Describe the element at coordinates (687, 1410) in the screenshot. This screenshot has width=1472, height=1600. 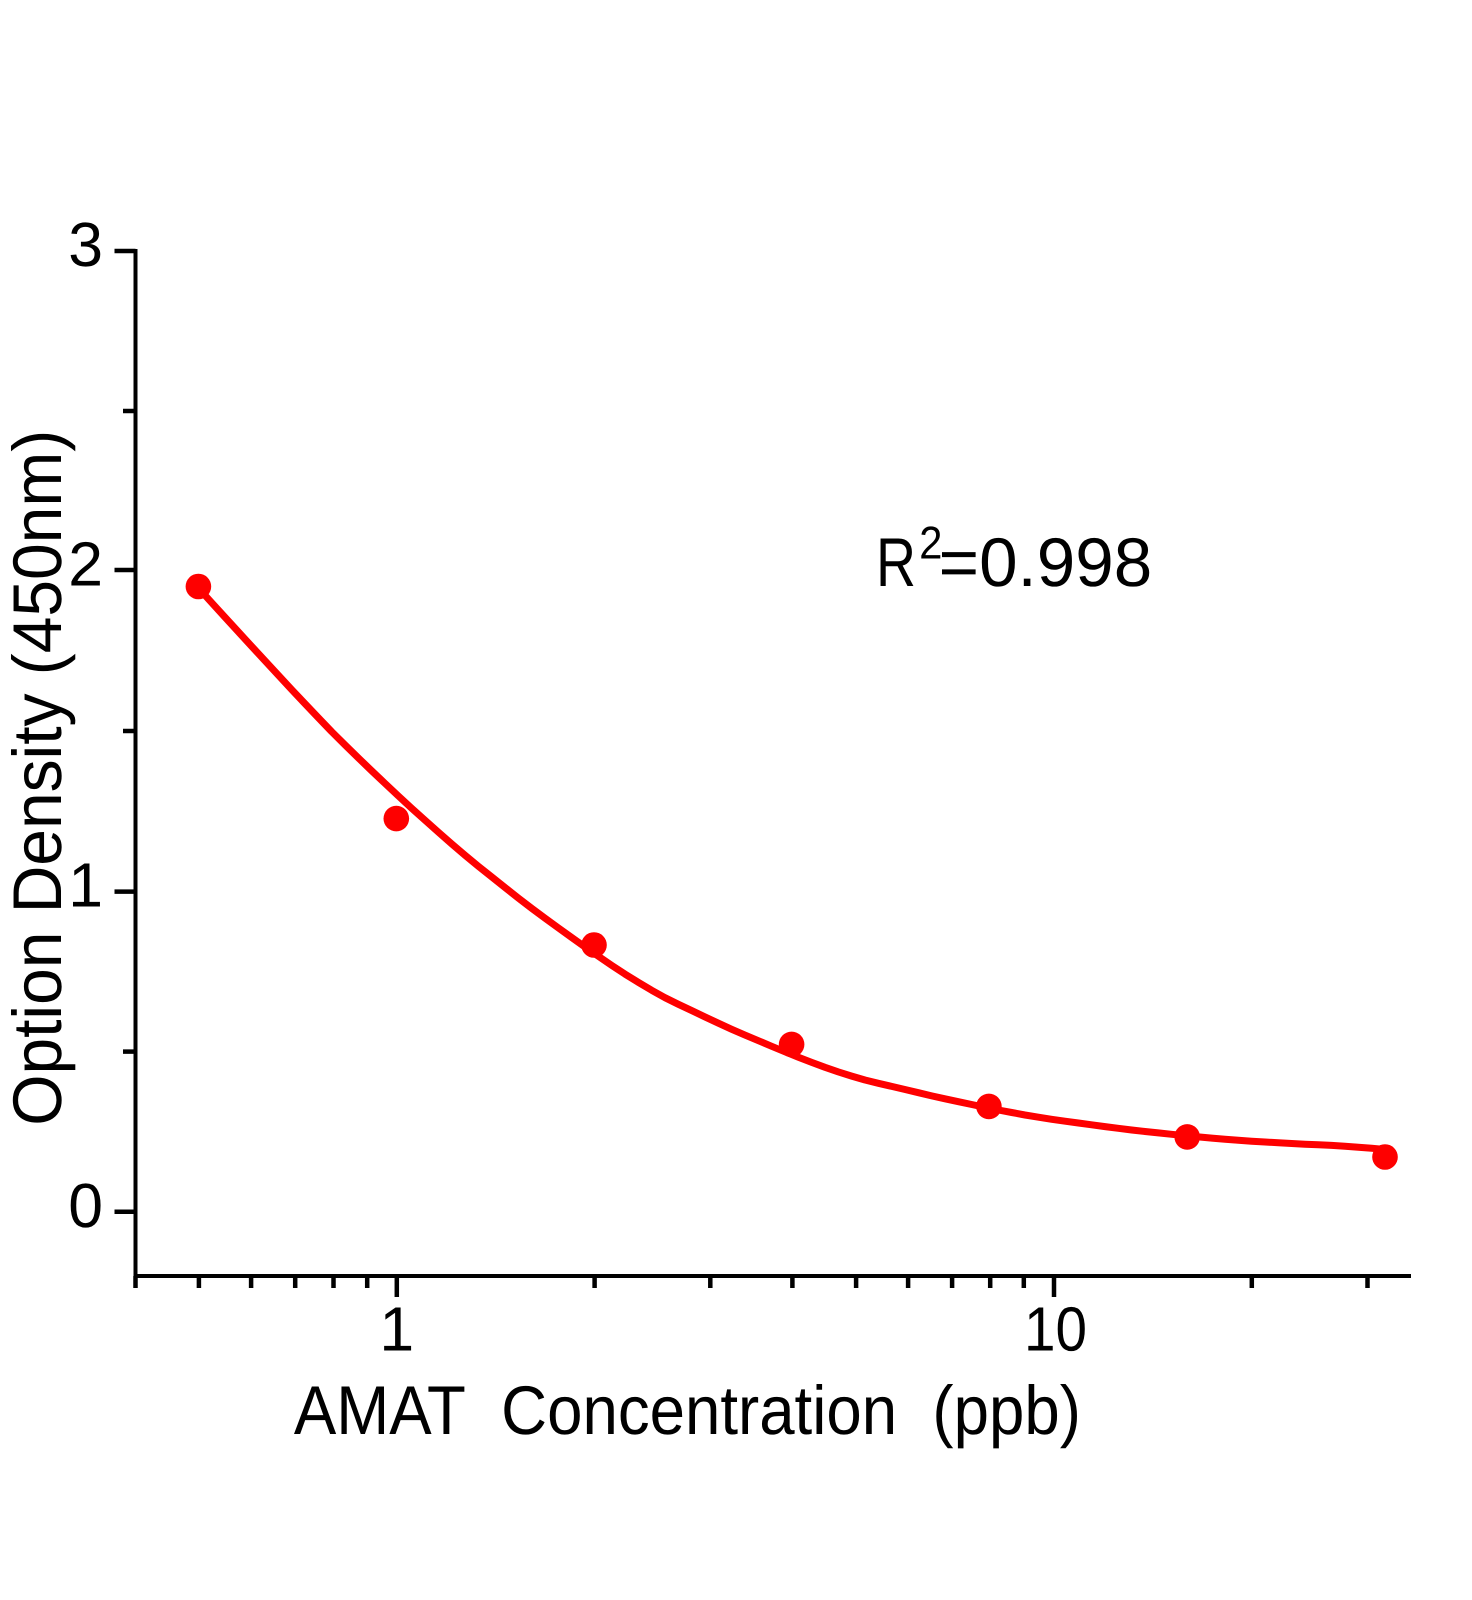
I see `svg-text: AMAT Concentration (ppb)` at that location.